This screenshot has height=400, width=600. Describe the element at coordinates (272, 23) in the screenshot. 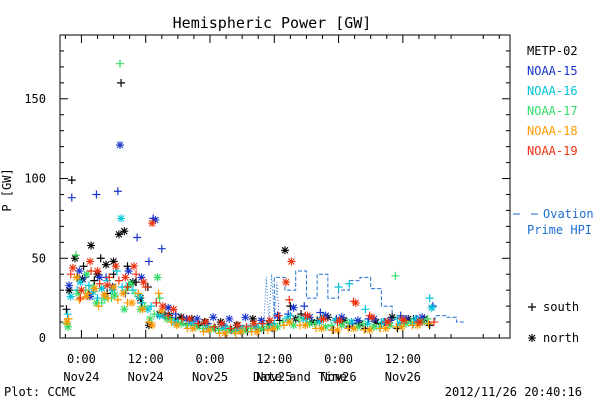

I see `chart-title: Hemispheric Power [GW]` at that location.